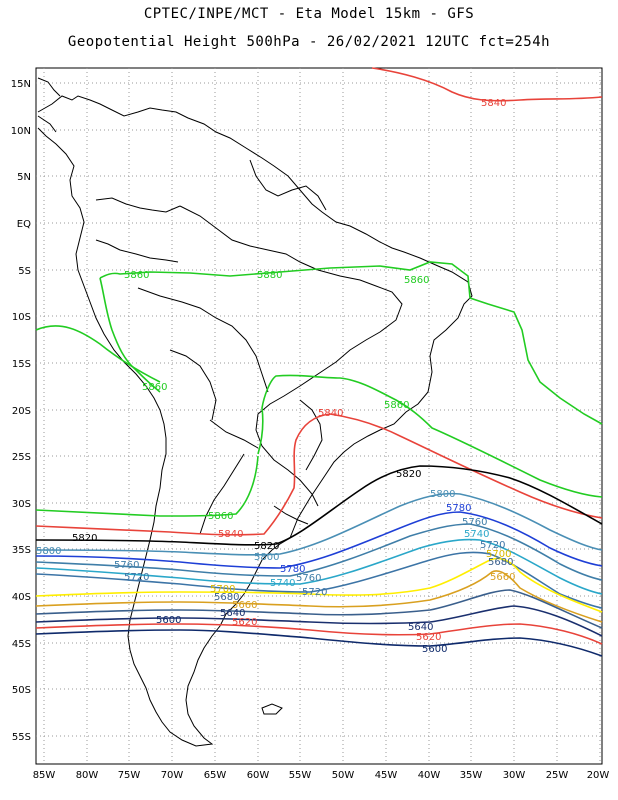  What do you see at coordinates (487, 84) in the screenshot?
I see `contour-5840-north` at bounding box center [487, 84].